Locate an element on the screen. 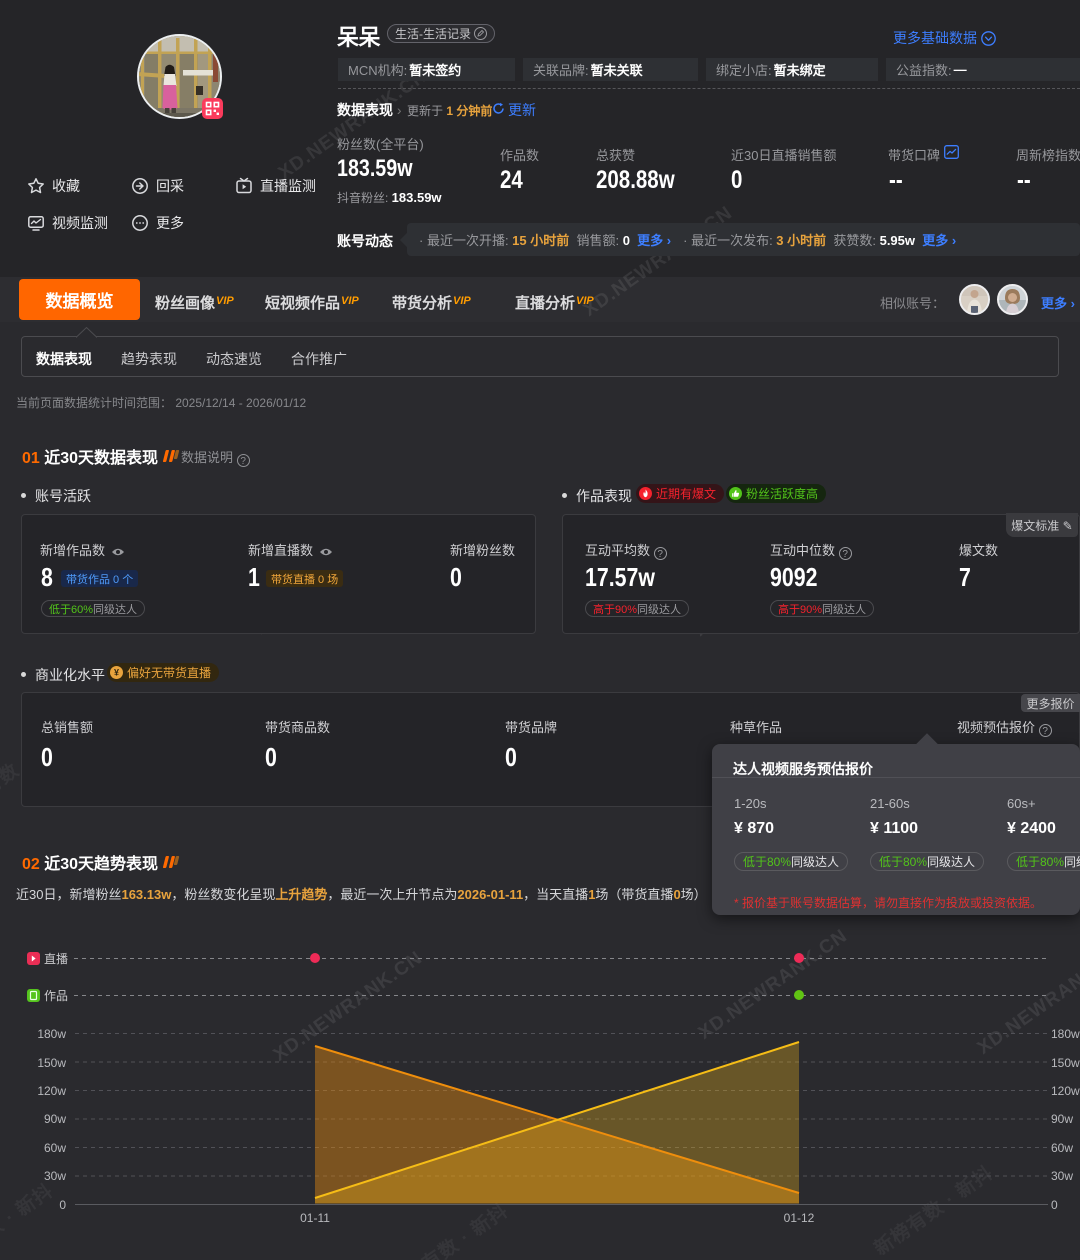 Image resolution: width=1080 pixels, height=1260 pixels. svg-text: 01-11 is located at coordinates (315, 1218).